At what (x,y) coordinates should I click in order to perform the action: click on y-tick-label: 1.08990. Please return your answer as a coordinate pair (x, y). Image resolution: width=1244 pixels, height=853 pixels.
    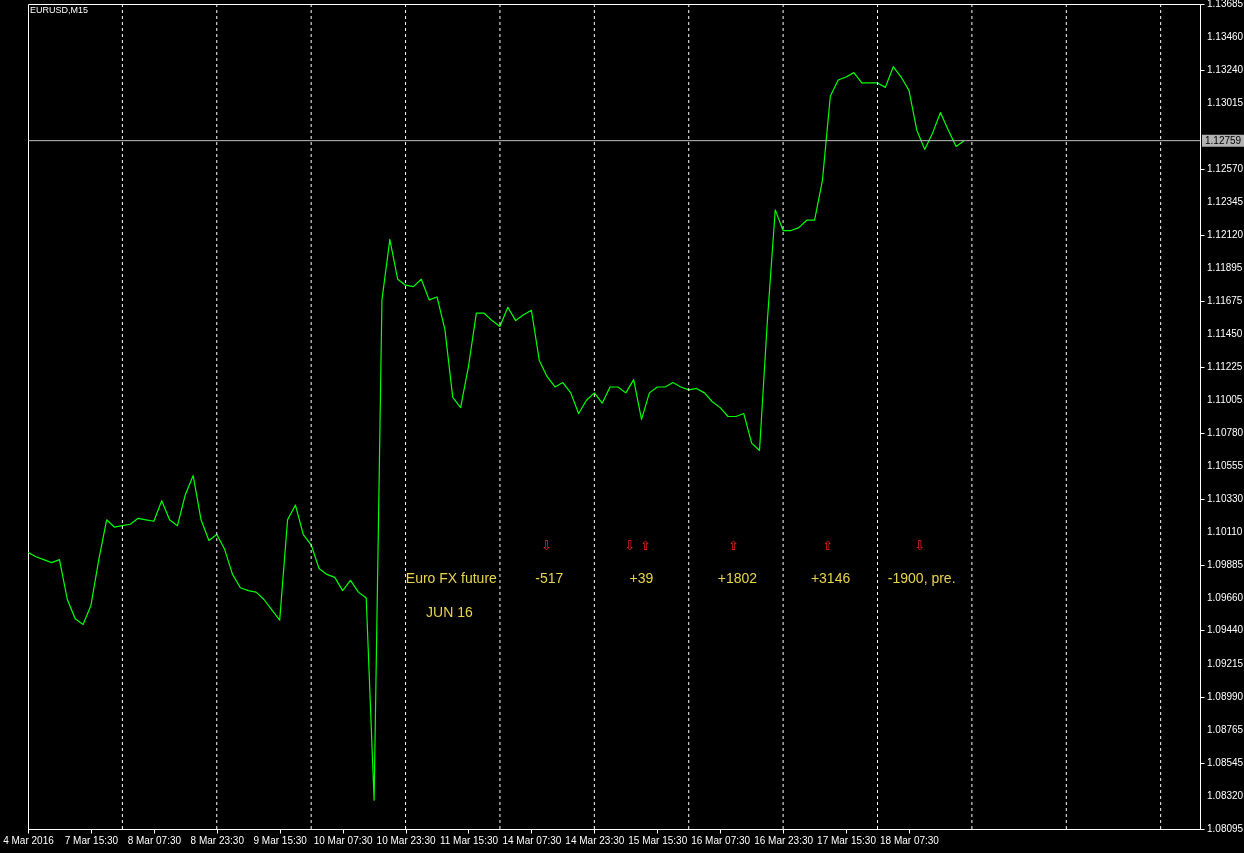
    Looking at the image, I should click on (1225, 696).